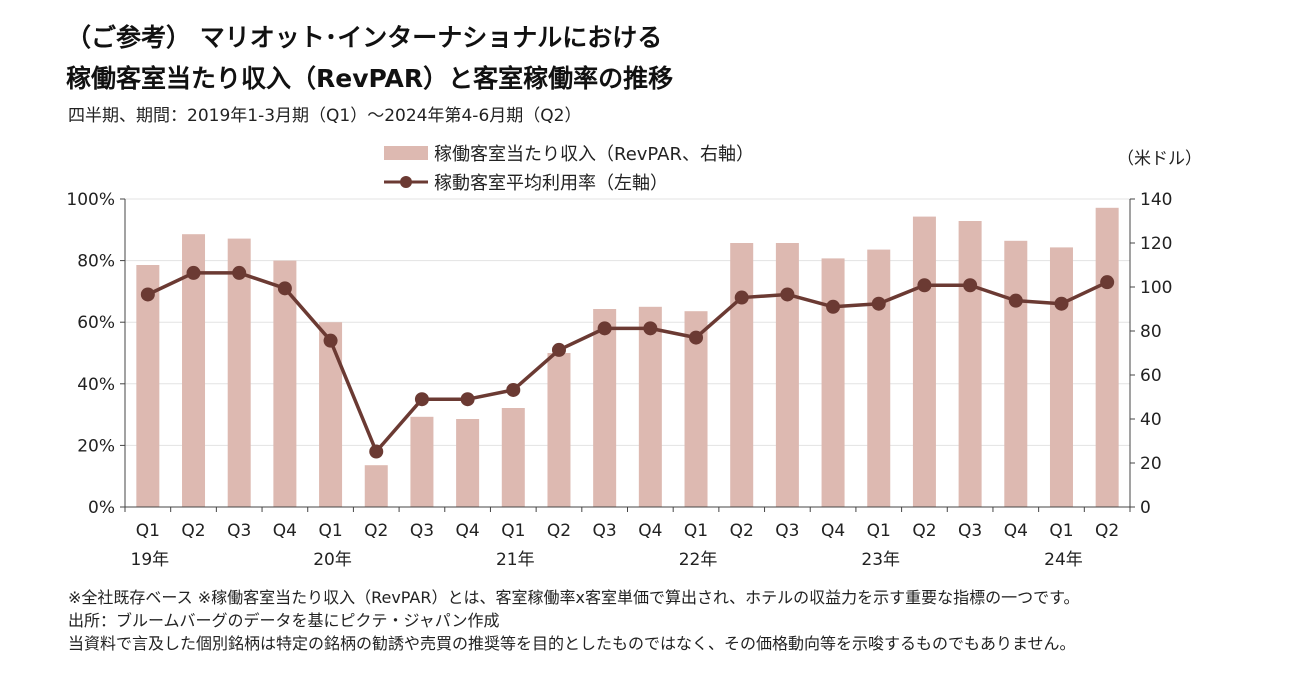 Image resolution: width=1299 pixels, height=694 pixels. What do you see at coordinates (364, 37) in the screenshot?
I see `chart-title-line1: （ご参考） マリオット･インターナショナルにおける` at bounding box center [364, 37].